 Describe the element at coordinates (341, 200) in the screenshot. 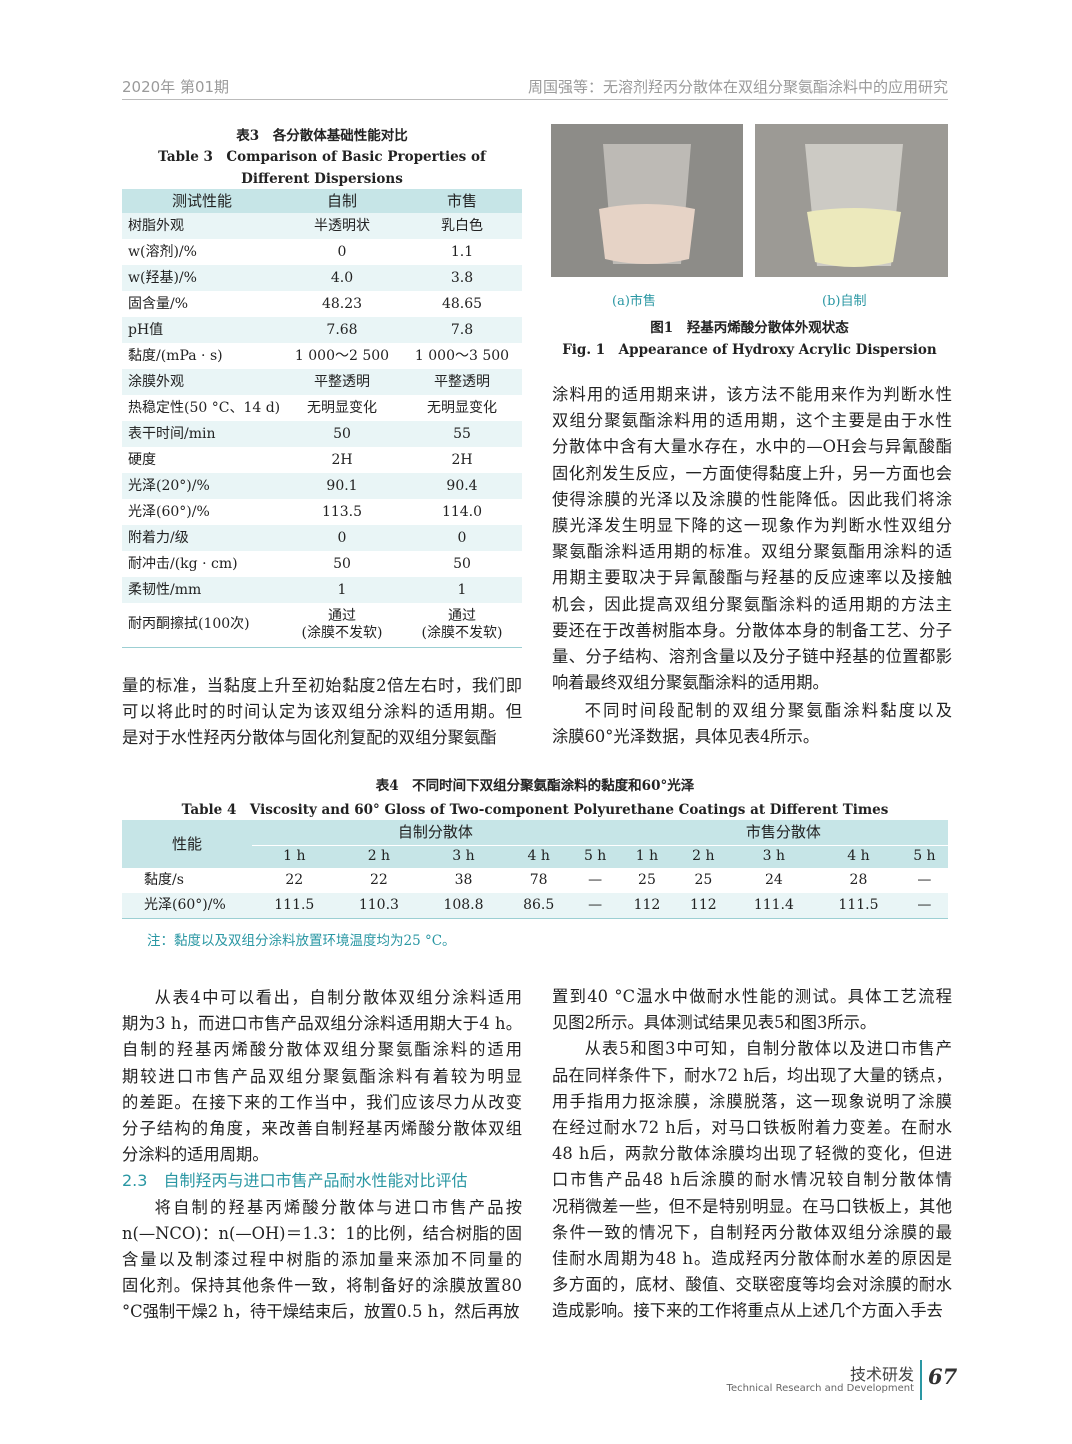

I see `header-cell: 自制` at that location.